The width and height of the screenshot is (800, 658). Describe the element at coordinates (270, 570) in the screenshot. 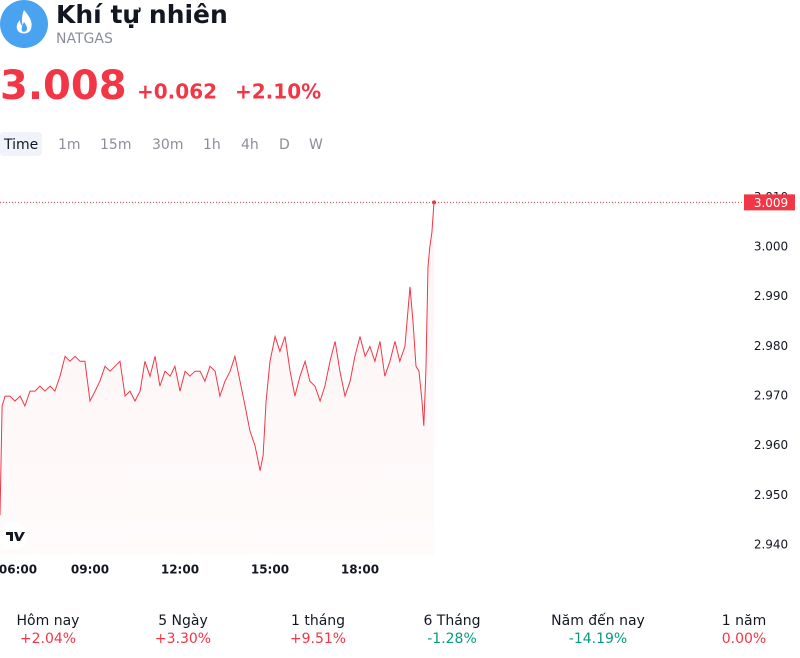

I see `x-tick-label: 15:00` at that location.